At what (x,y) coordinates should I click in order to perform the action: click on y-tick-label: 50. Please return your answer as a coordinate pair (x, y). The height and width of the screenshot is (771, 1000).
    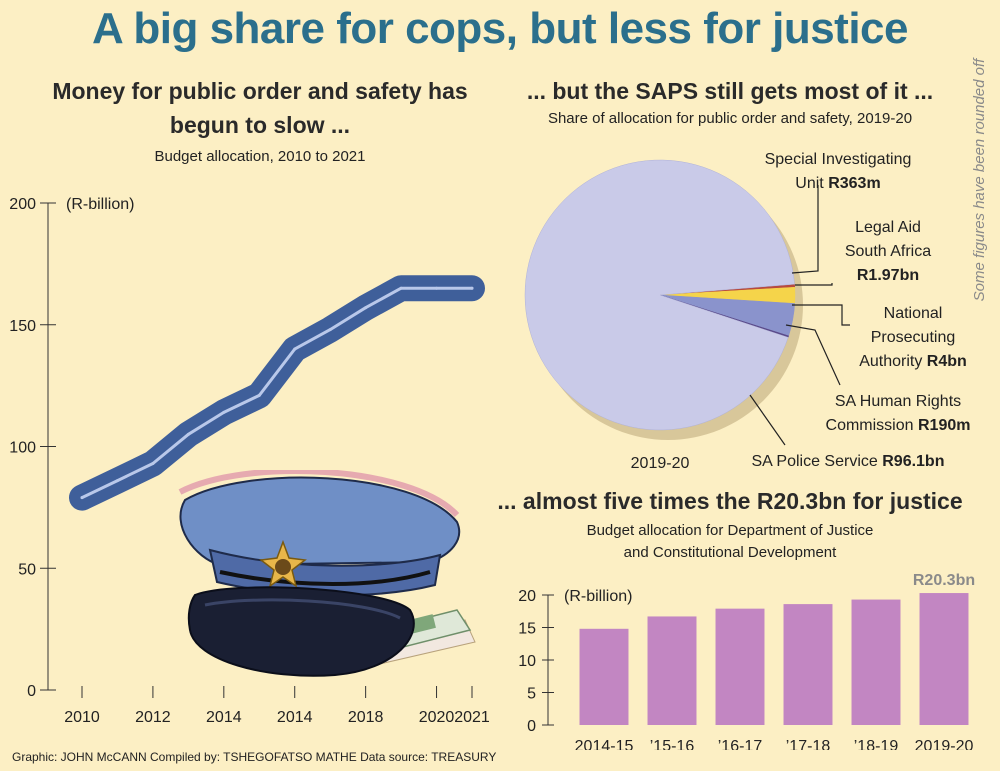
    Looking at the image, I should click on (27, 569).